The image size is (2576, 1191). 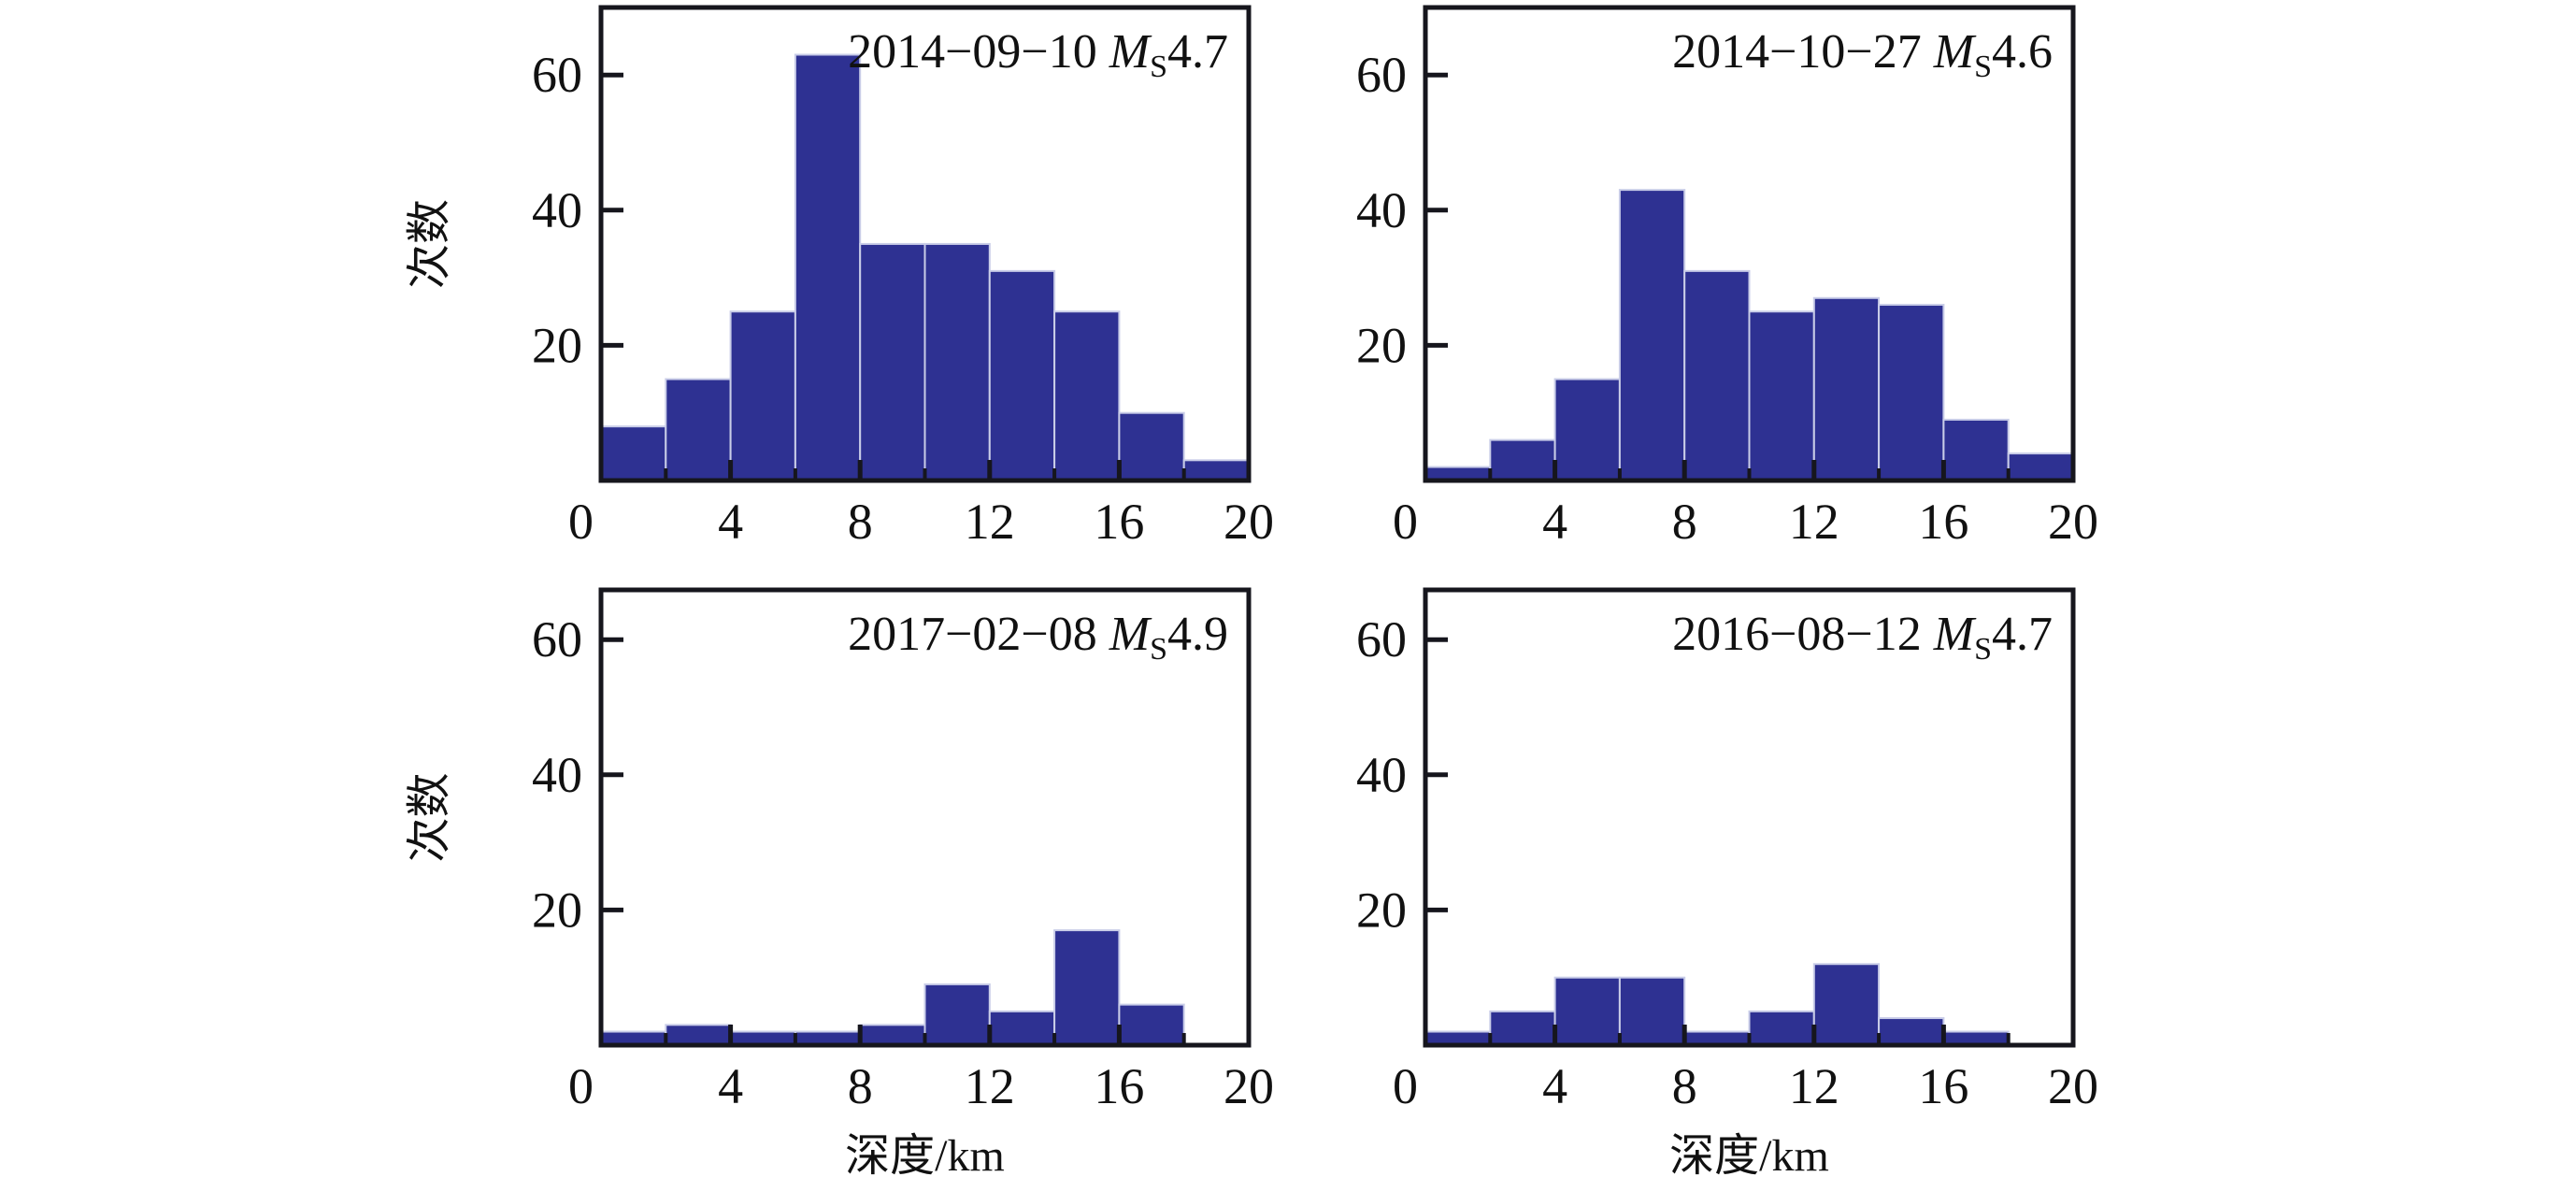 I want to click on histogram-panel-top-right: 0 4 8 12 16 20 20 40 60 2014−10−27 MS4.6, so click(x=1727, y=277).